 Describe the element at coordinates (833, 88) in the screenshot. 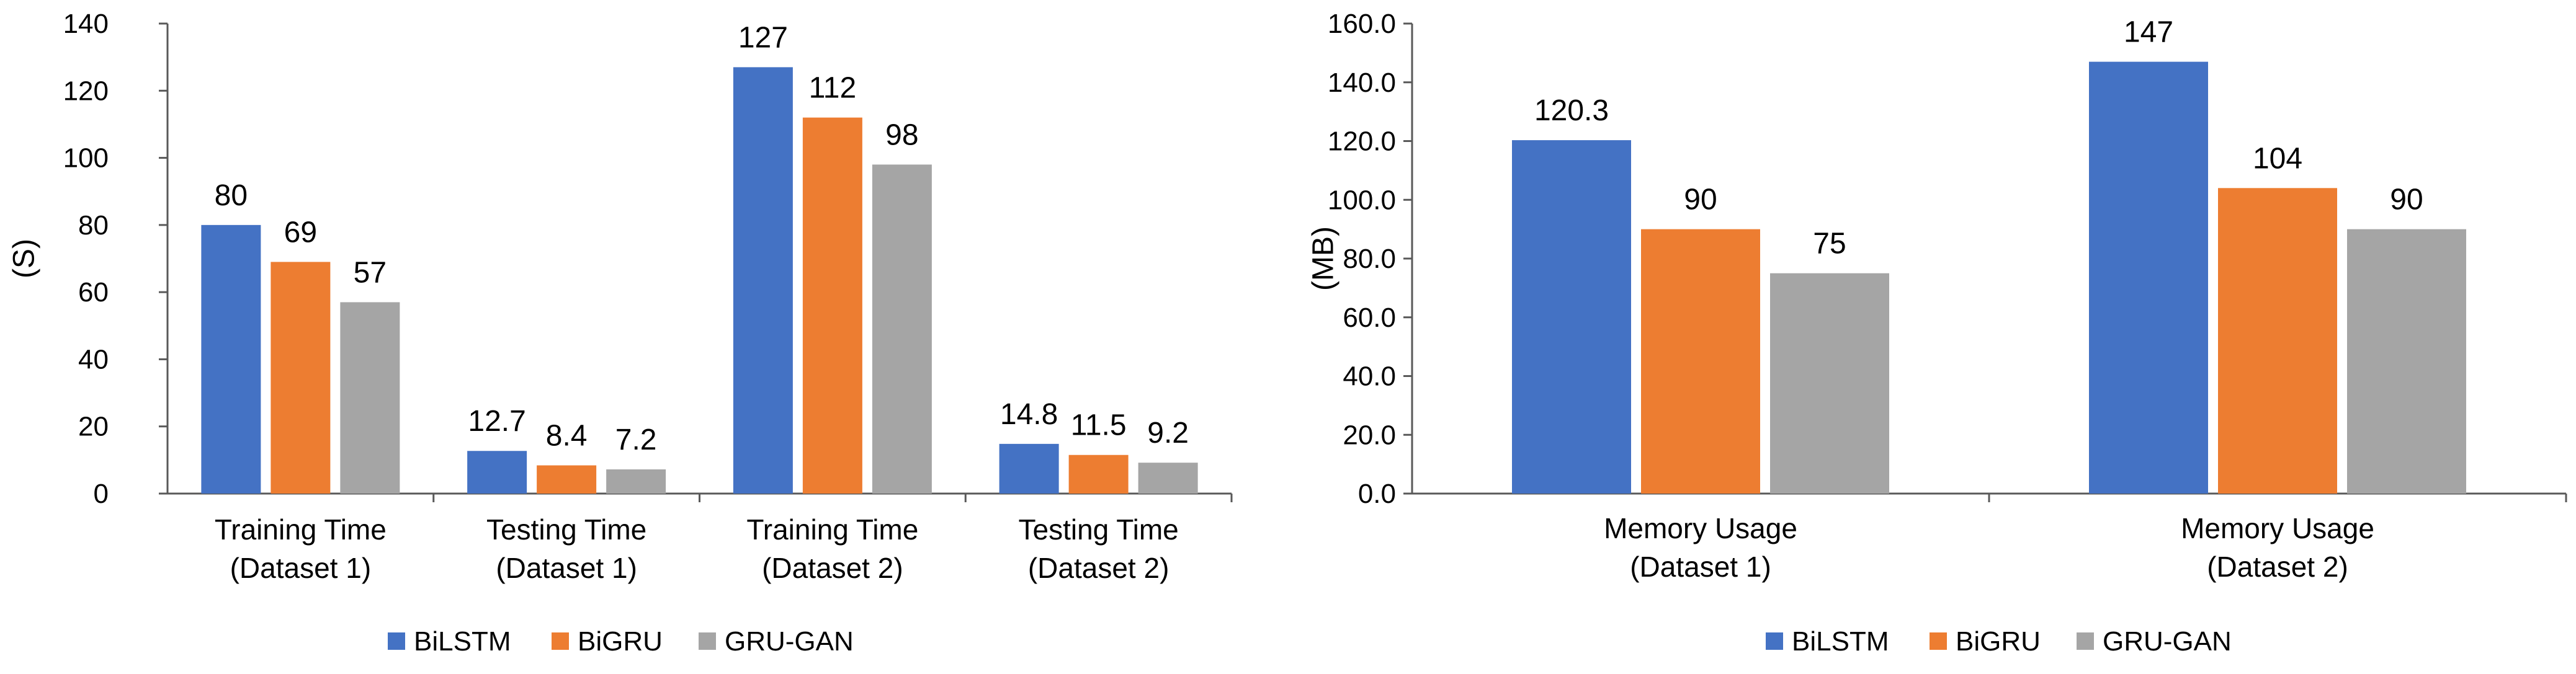

I see `data-label: 112` at that location.